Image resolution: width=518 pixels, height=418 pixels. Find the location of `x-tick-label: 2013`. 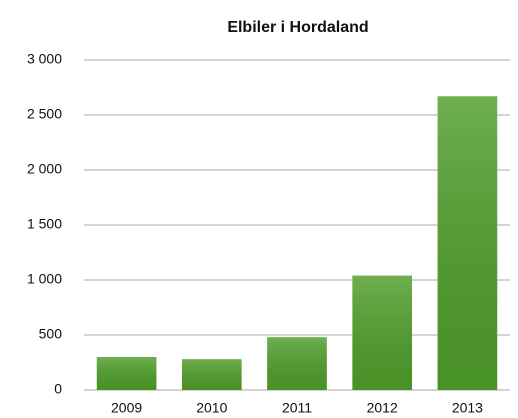

x-tick-label: 2013 is located at coordinates (467, 408).